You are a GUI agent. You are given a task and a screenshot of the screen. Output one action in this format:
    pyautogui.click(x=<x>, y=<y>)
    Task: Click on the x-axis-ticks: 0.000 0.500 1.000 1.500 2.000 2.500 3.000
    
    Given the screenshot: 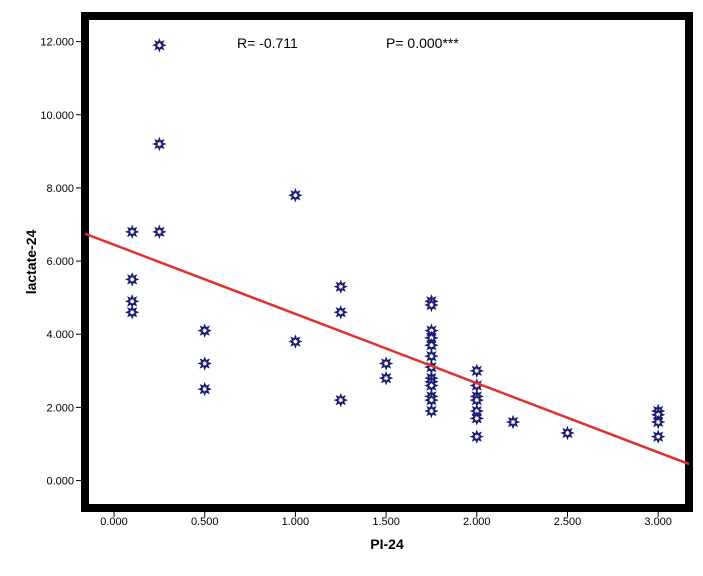 What is the action you would take?
    pyautogui.click(x=386, y=520)
    